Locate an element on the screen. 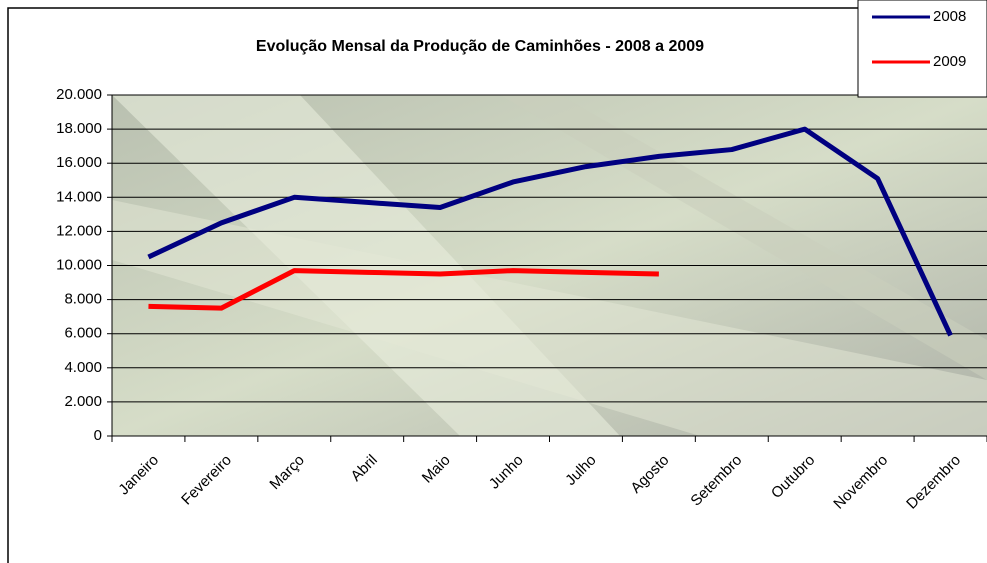  y-tick-label: 4.000 is located at coordinates (83, 367).